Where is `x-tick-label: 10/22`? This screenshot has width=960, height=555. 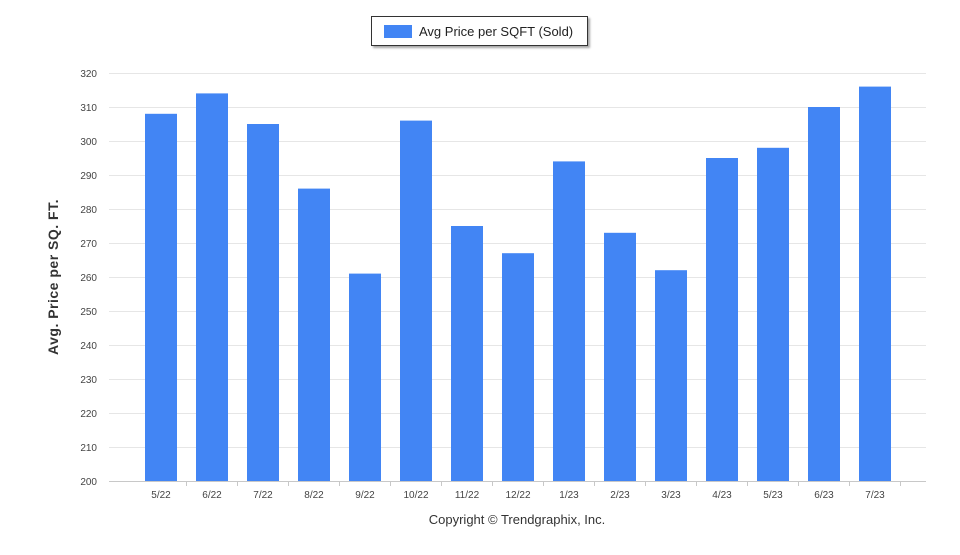
x-tick-label: 10/22 is located at coordinates (415, 495).